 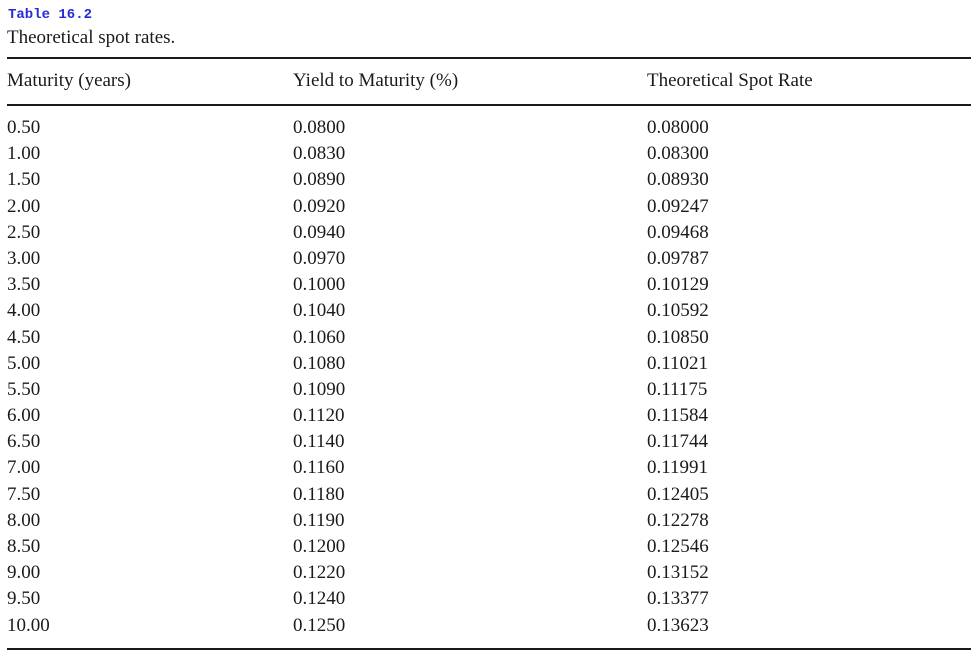 What do you see at coordinates (487, 338) in the screenshot?
I see `table-row: 4.50 0.1060 0.10850` at bounding box center [487, 338].